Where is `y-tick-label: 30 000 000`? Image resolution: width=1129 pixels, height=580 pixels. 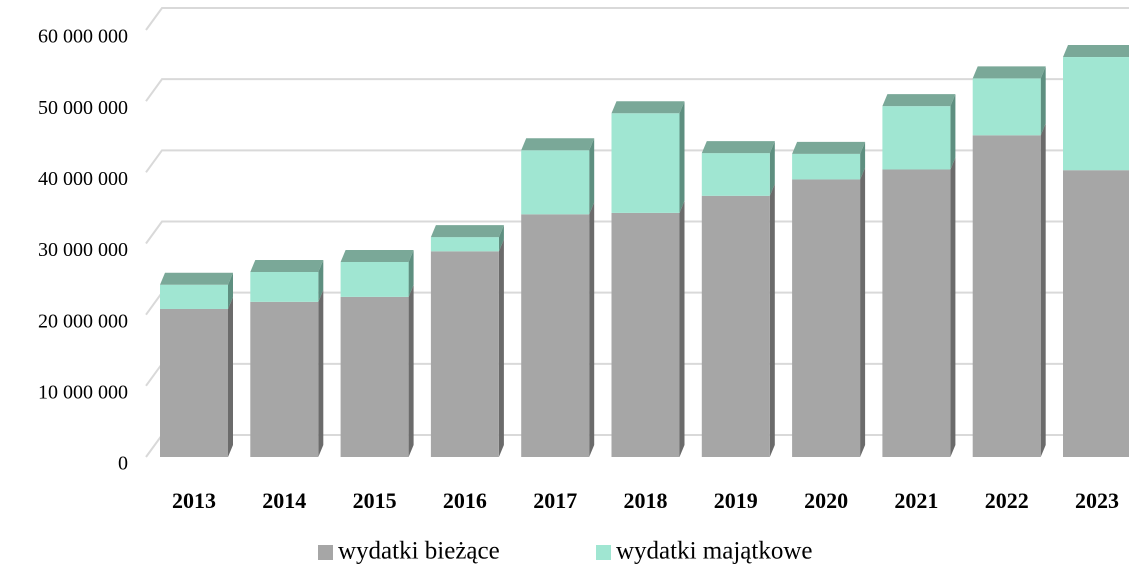
y-tick-label: 30 000 000 is located at coordinates (83, 250).